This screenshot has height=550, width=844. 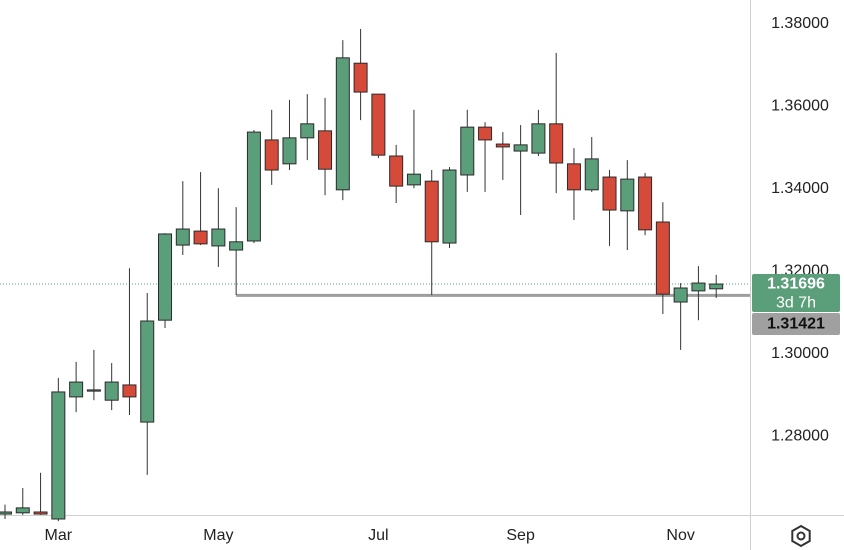 I want to click on x-tick-label: Mar, so click(x=59, y=535).